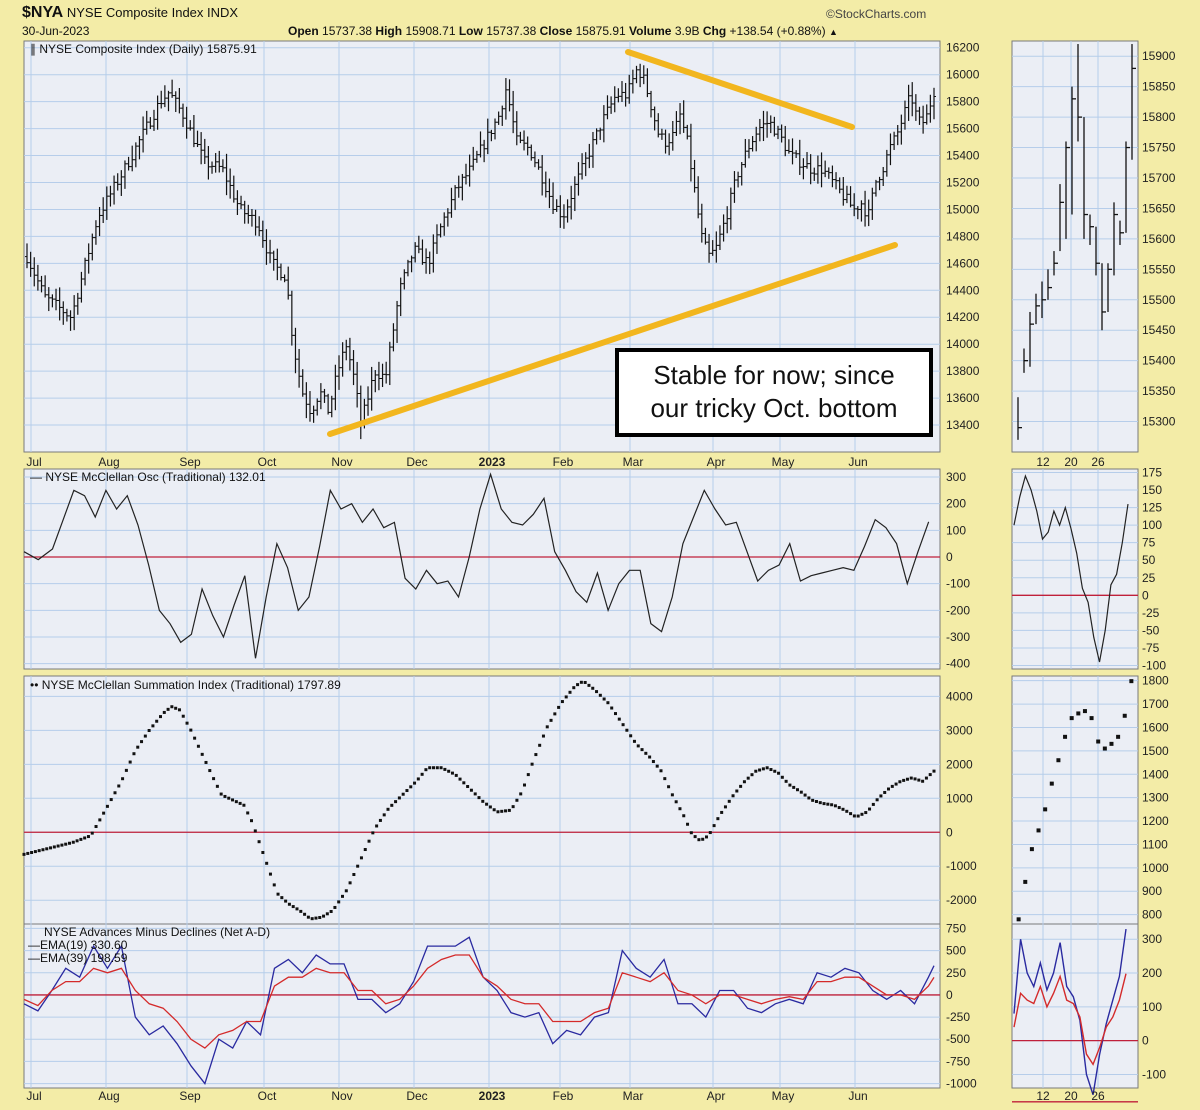  I want to click on price-y-tick: 13800, so click(963, 371).